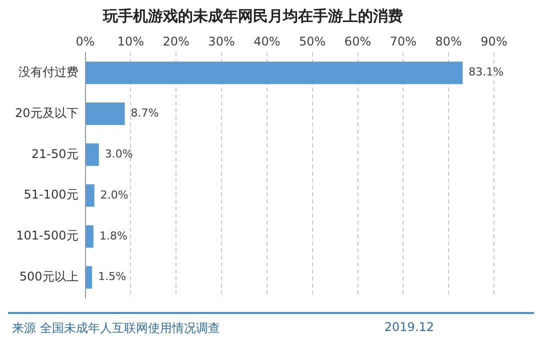 This screenshot has height=363, width=542. What do you see at coordinates (46, 113) in the screenshot?
I see `y-tick-label: 20元及以下` at bounding box center [46, 113].